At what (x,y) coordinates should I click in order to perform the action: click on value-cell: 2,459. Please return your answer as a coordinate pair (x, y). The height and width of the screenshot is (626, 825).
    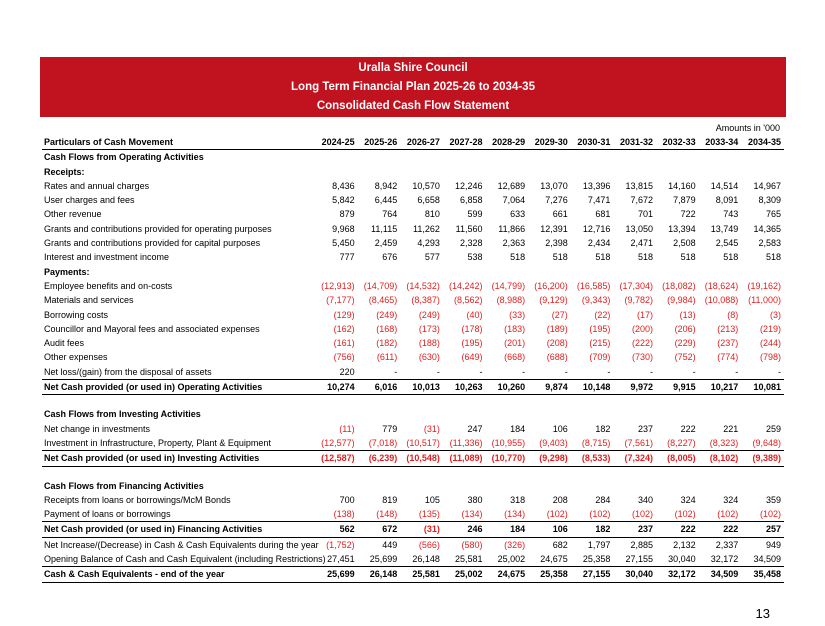
    Looking at the image, I should click on (386, 243).